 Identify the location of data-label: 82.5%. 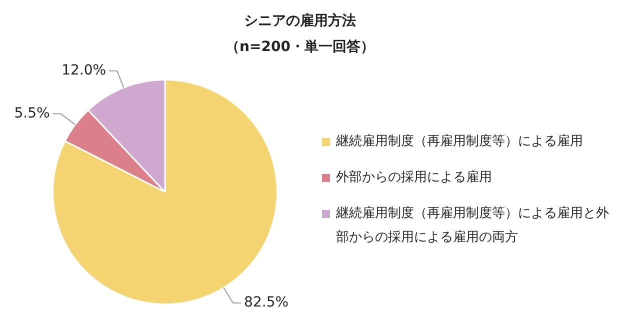
(266, 302).